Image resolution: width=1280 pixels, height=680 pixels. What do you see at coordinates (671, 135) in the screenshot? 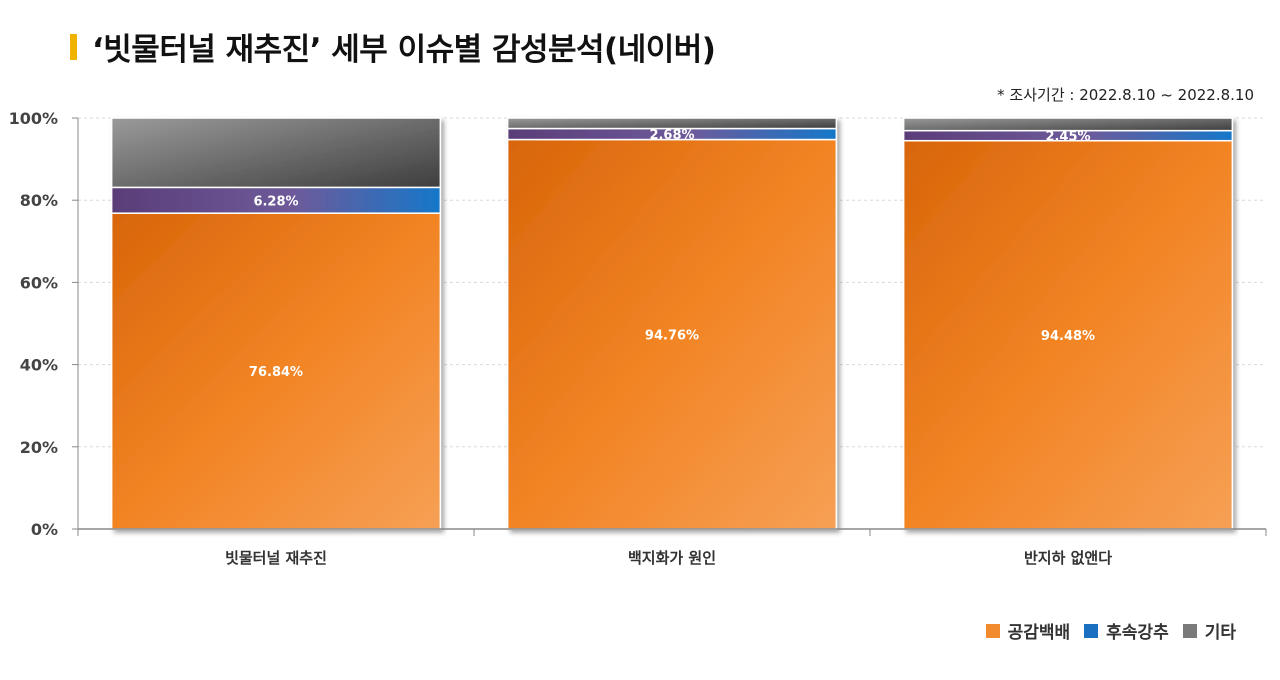
I see `data-label: 2.68%` at bounding box center [671, 135].